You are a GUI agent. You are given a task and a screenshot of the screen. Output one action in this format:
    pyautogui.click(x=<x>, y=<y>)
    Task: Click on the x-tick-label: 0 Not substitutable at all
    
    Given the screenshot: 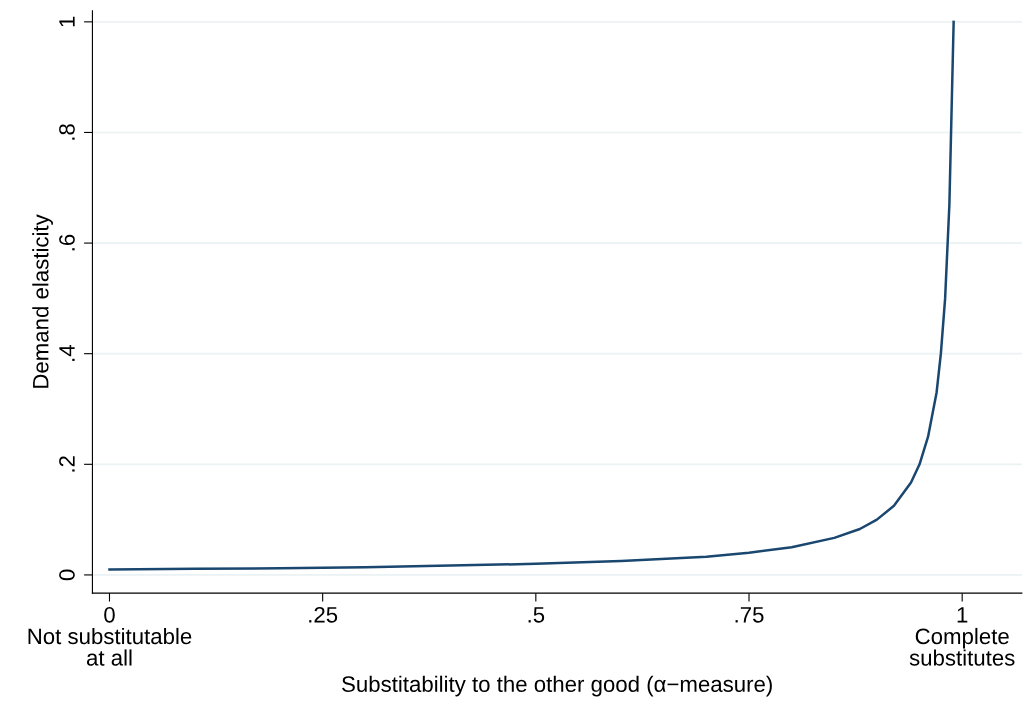 What is the action you would take?
    pyautogui.click(x=110, y=636)
    